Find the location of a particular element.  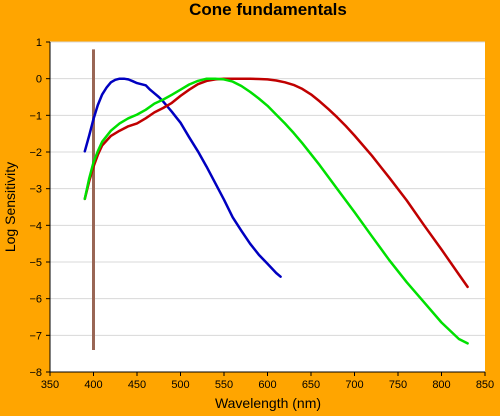

x-tick-label: 800 is located at coordinates (441, 385).